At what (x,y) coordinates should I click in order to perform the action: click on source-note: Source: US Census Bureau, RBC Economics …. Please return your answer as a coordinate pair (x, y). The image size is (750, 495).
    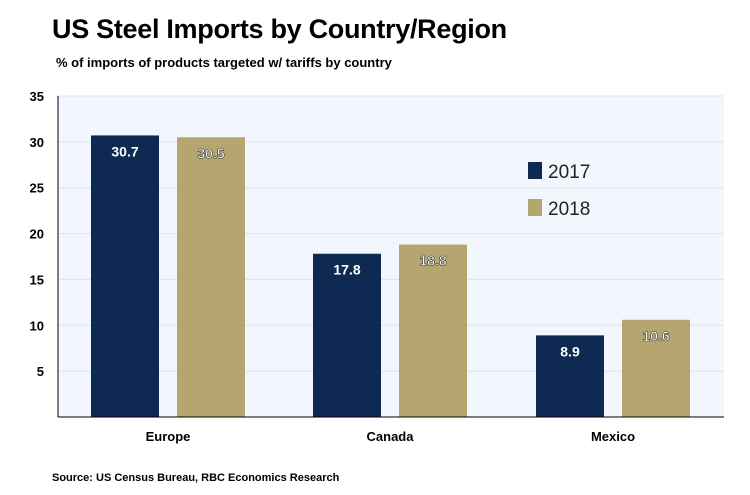
    Looking at the image, I should click on (196, 478).